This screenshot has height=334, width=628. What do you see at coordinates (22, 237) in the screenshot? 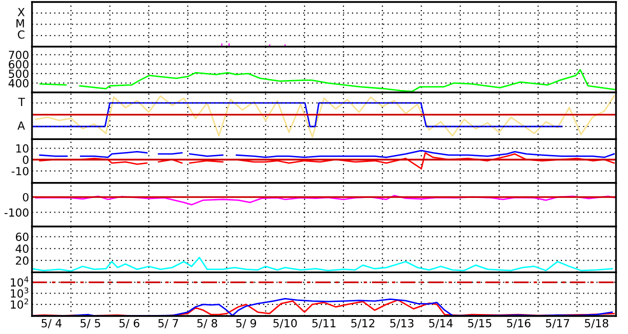
I see `y-tick-label: 60` at bounding box center [22, 237].